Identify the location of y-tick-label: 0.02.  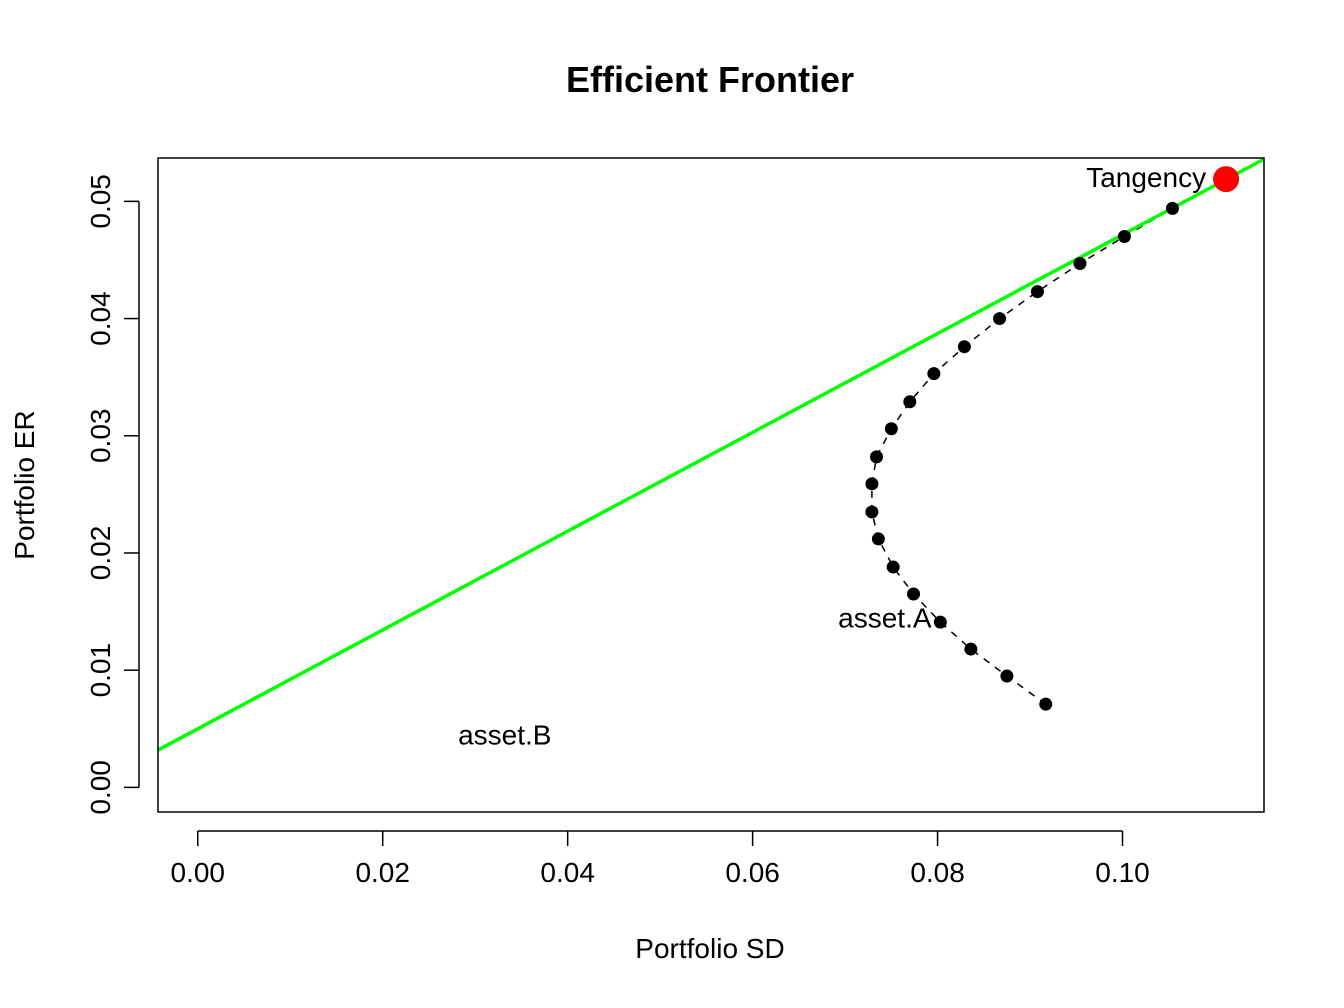
(100, 553).